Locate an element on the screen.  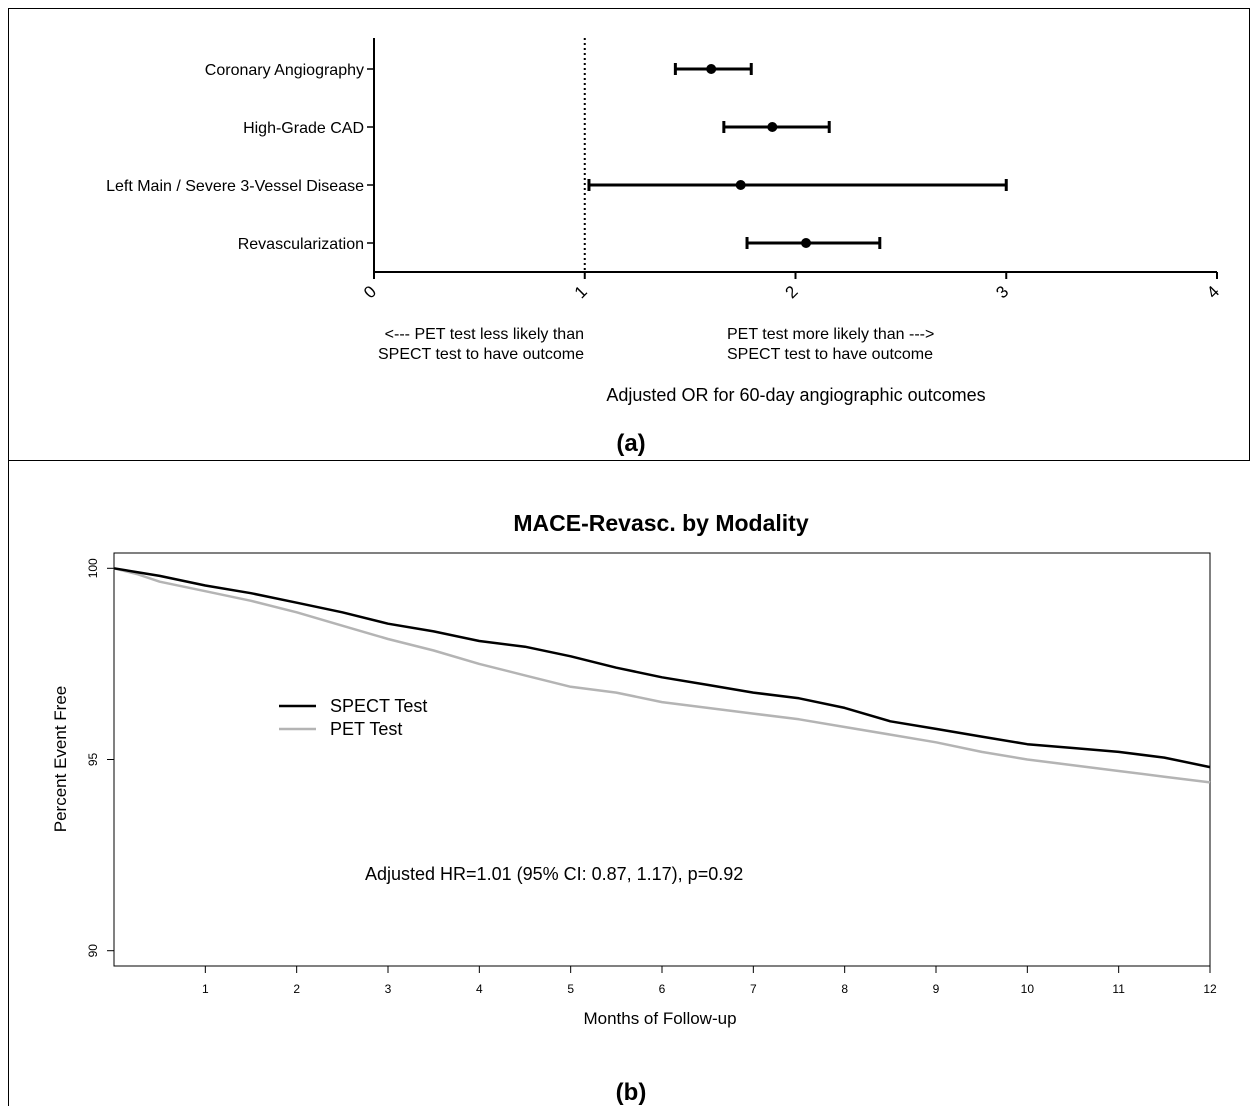
survival-x-tick-label: 4 is located at coordinates (479, 989).